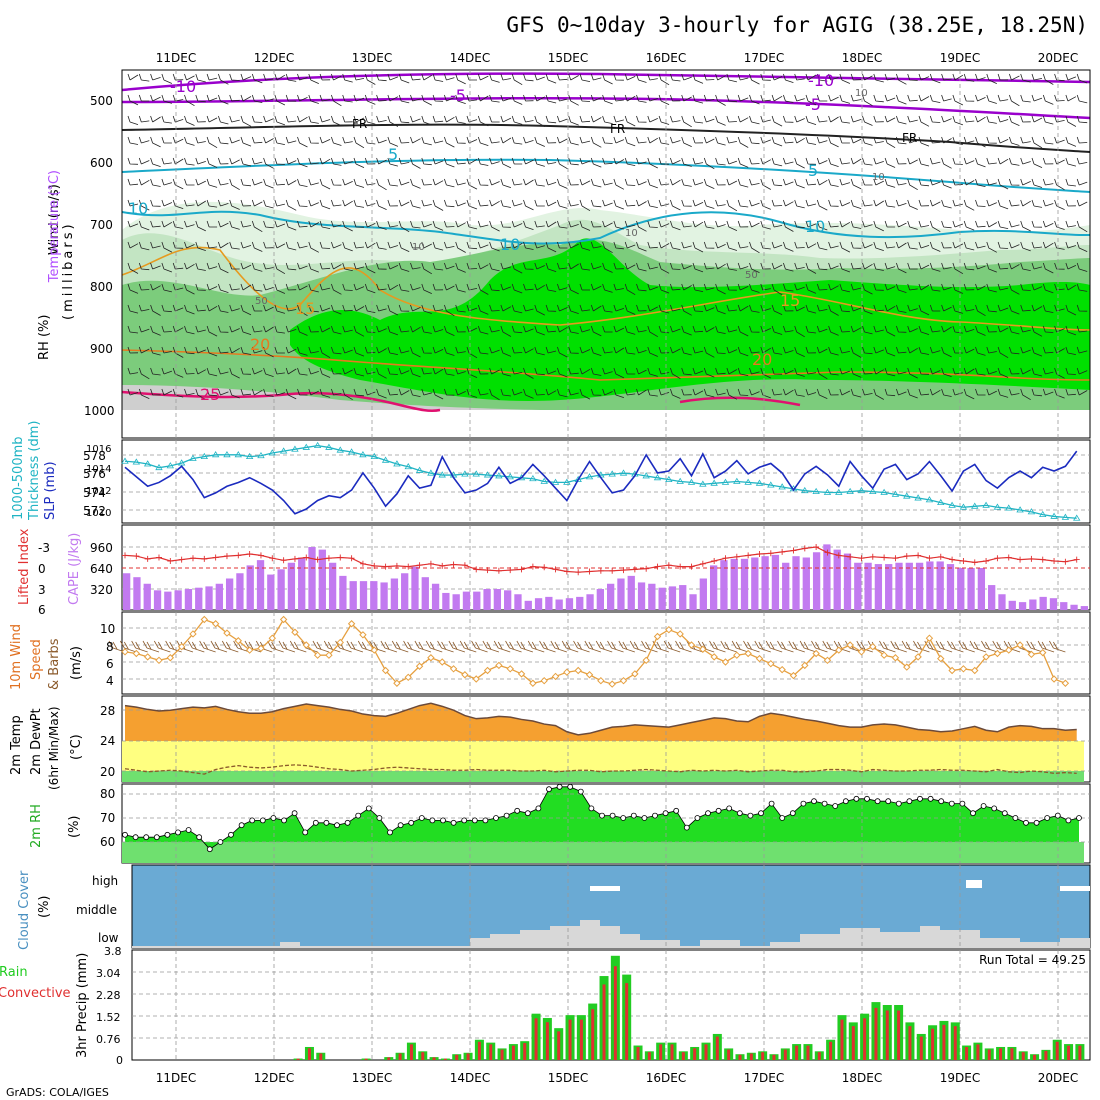 The image size is (1100, 1100). Describe the element at coordinates (600, 719) in the screenshot. I see `temp-line` at that location.